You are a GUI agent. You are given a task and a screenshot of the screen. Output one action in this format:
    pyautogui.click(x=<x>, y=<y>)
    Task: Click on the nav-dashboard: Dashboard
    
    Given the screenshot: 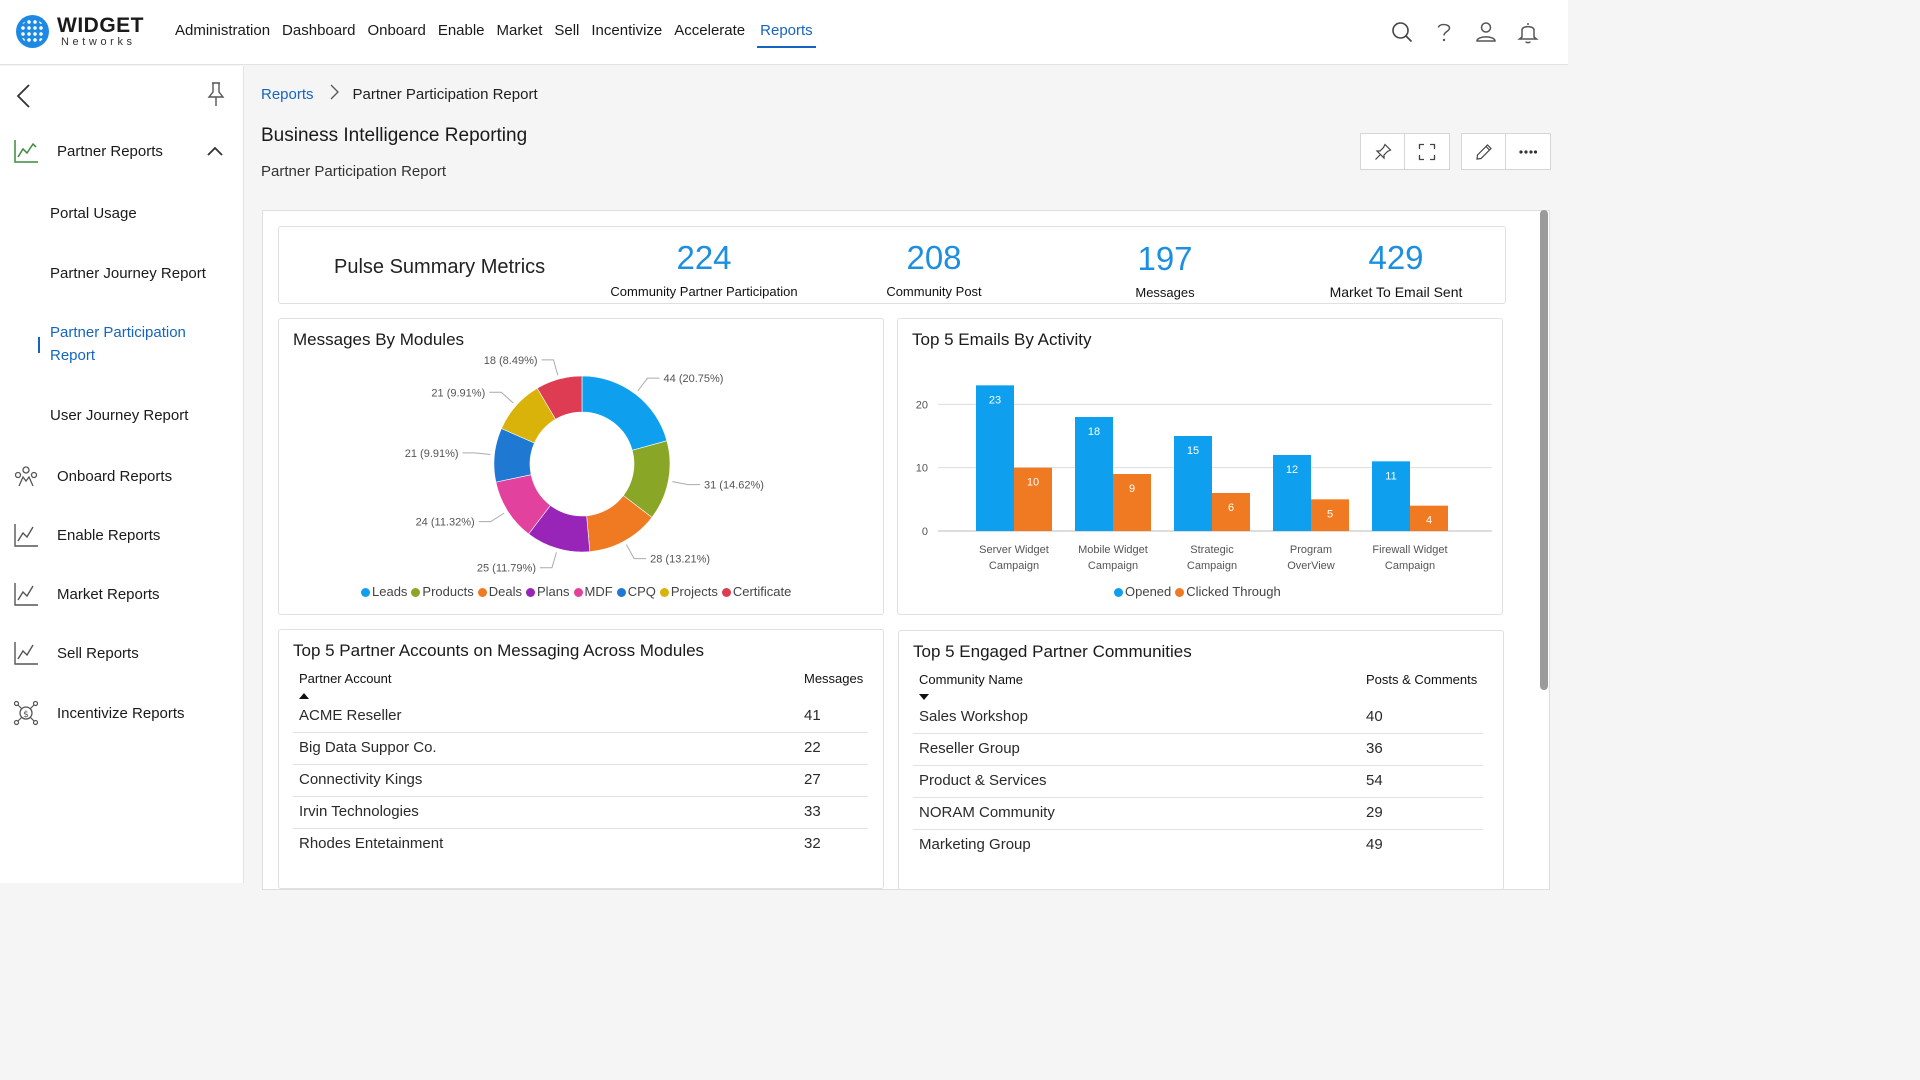 What is the action you would take?
    pyautogui.click(x=319, y=30)
    